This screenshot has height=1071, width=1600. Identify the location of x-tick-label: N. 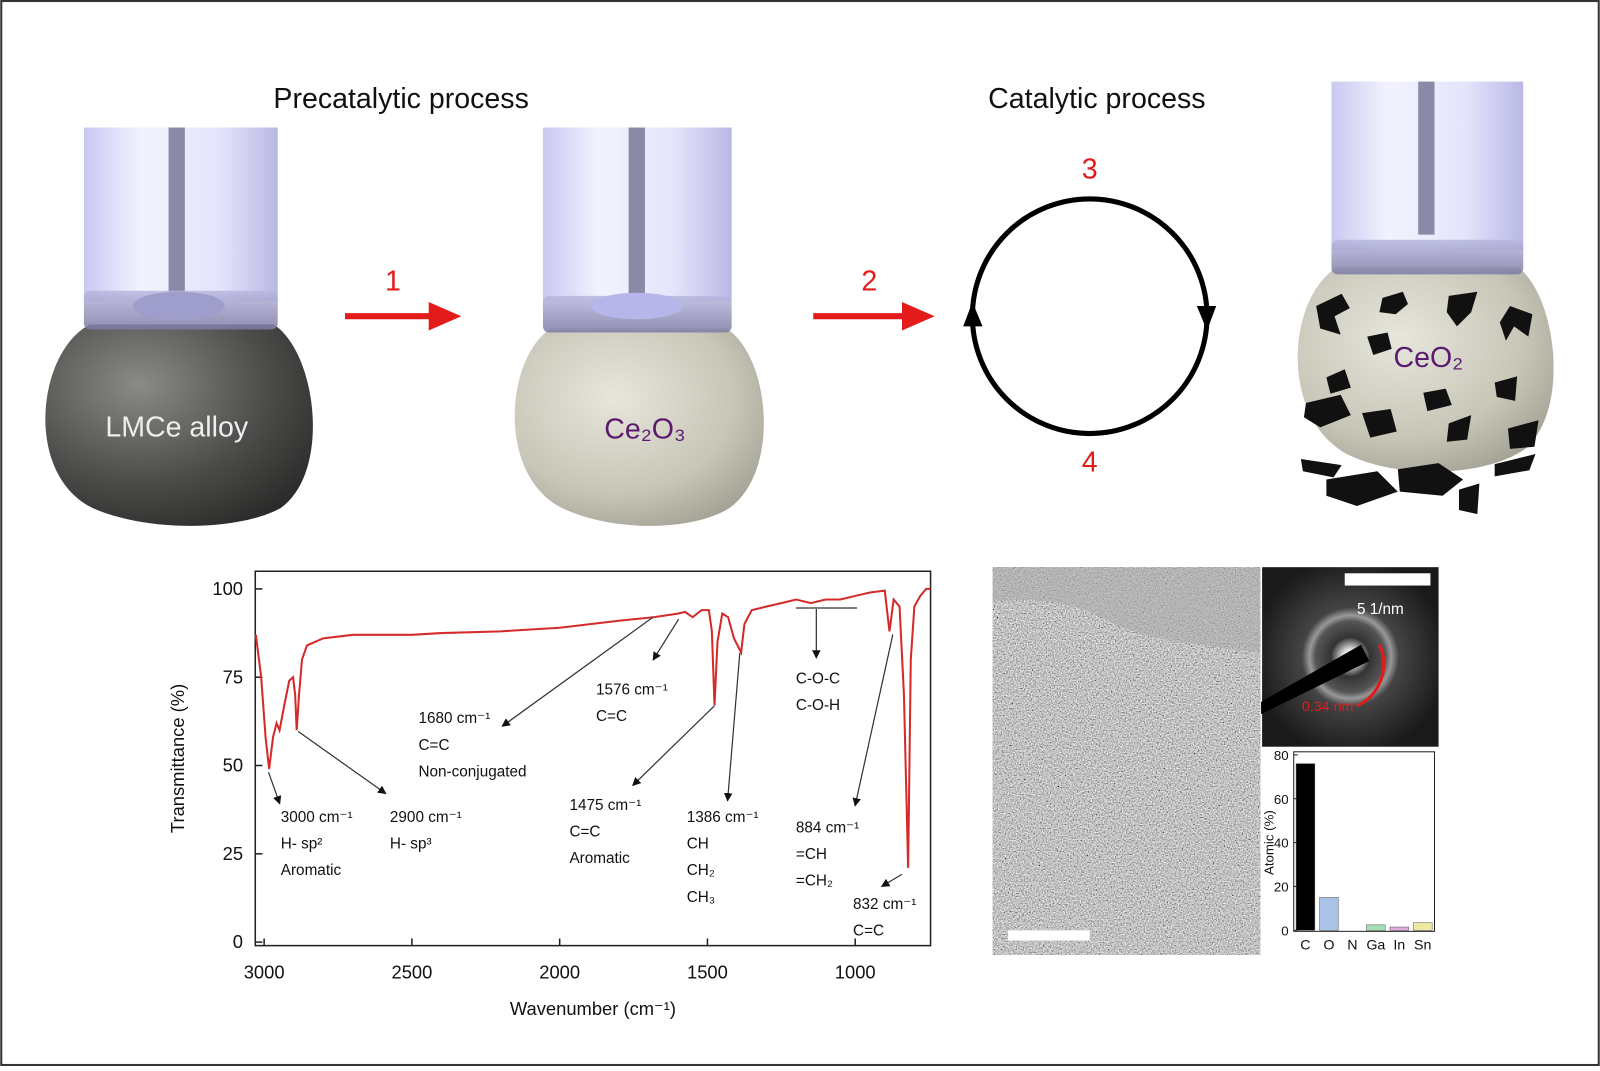
(1352, 946).